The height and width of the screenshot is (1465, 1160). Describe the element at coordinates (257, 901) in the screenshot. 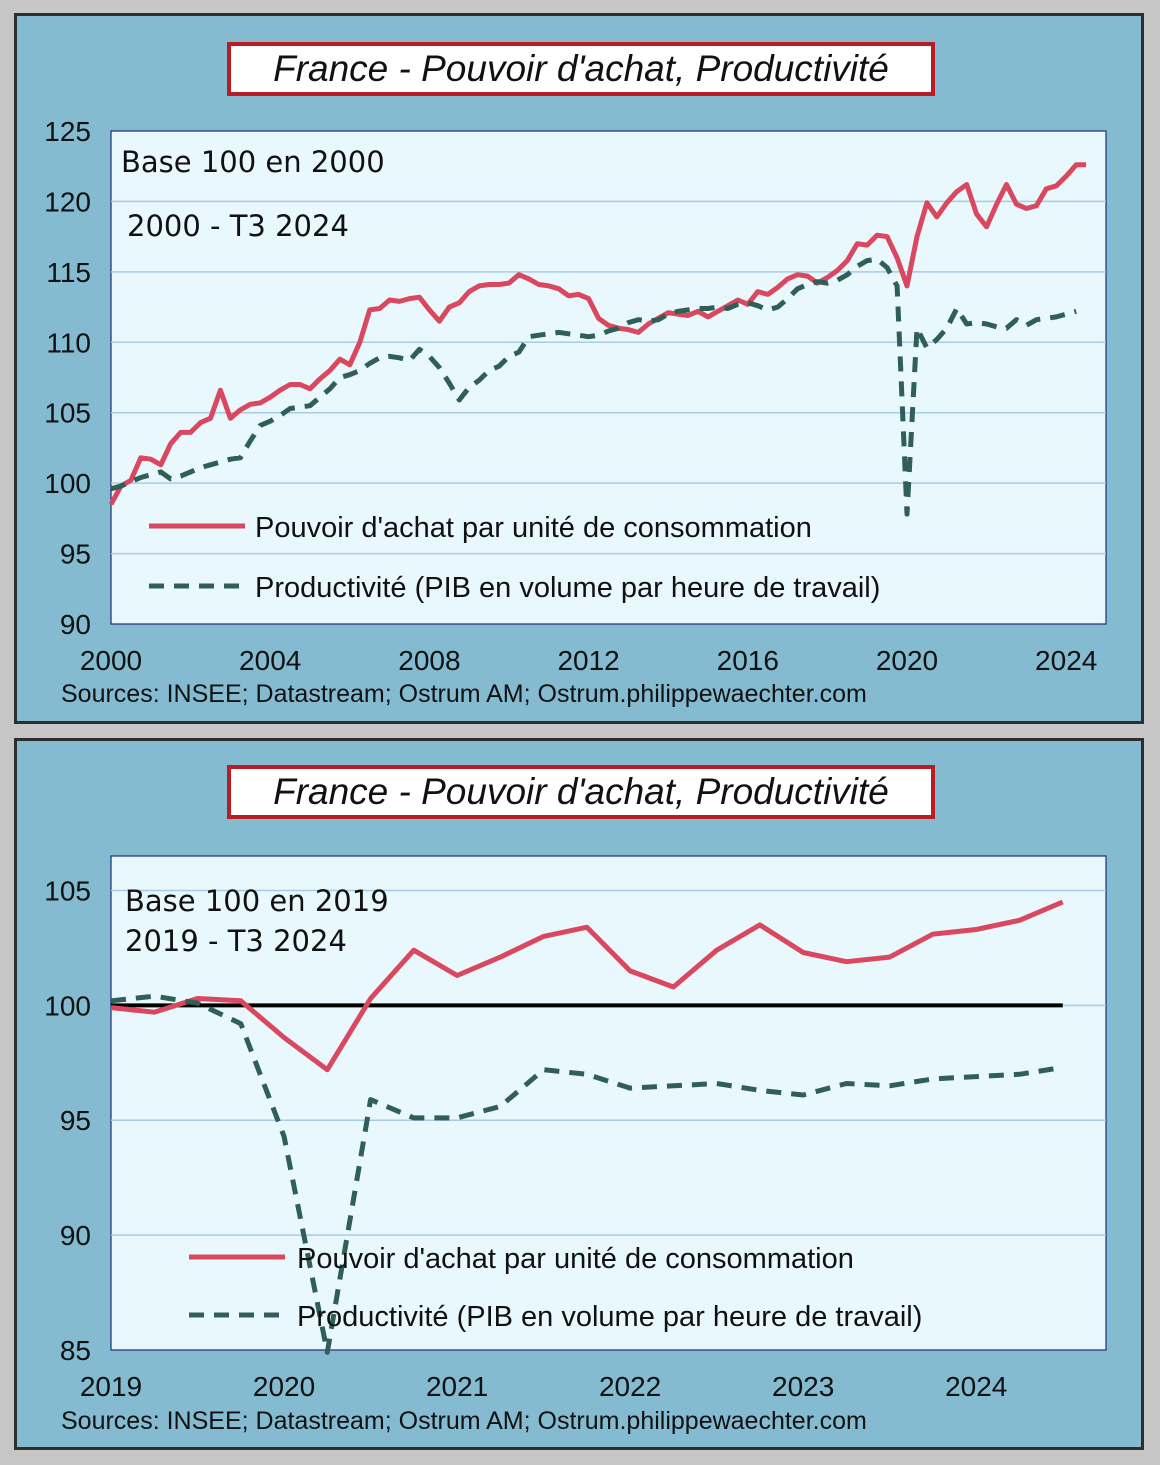

I see `note-base: Base 100 en 2019` at that location.